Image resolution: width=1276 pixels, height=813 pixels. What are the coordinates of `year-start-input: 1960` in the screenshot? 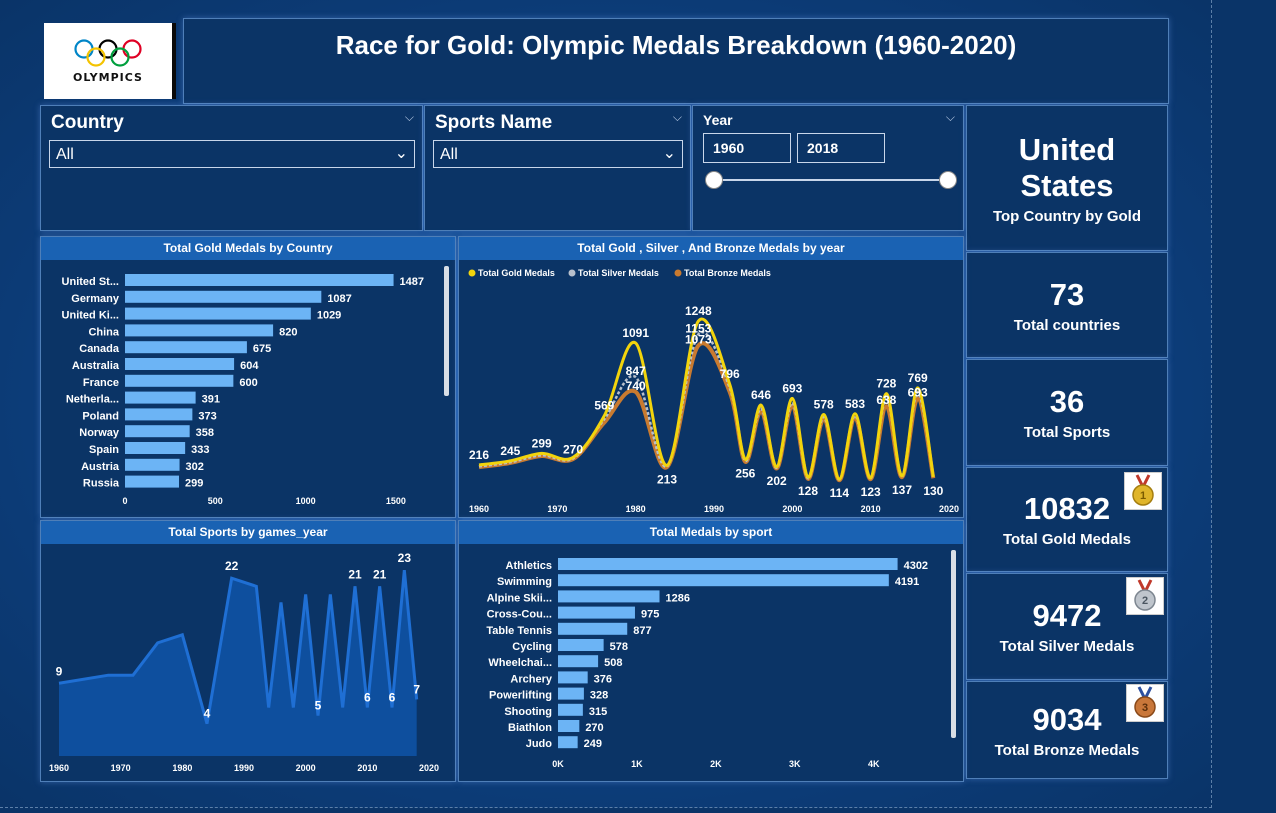 It's located at (747, 148).